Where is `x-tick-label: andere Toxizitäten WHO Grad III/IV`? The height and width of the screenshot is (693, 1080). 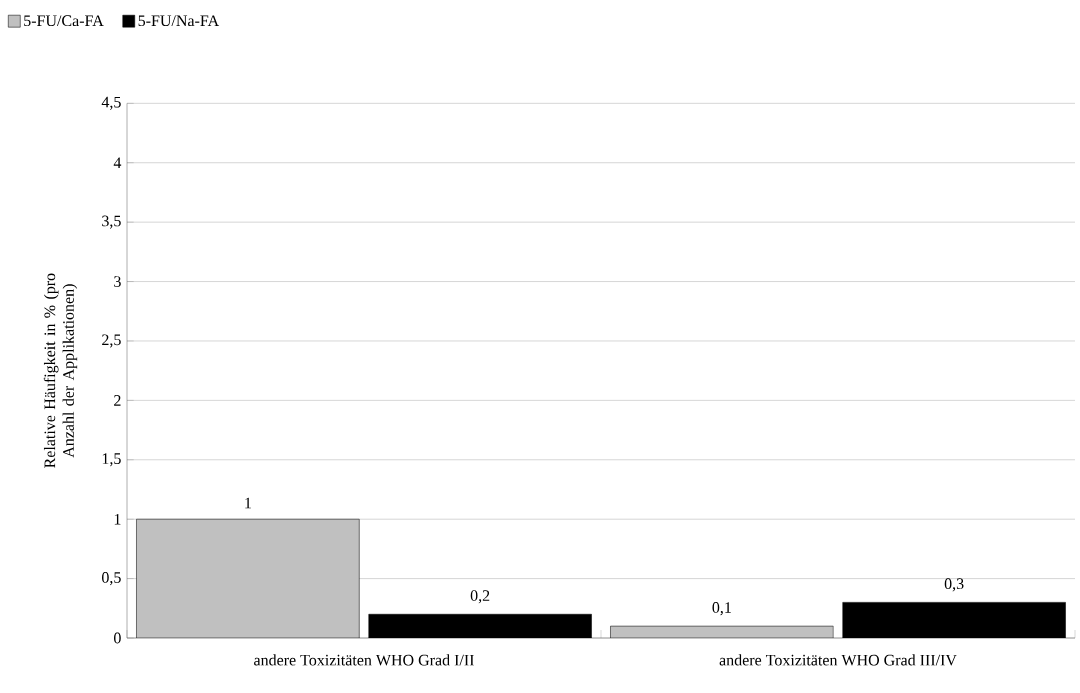
x-tick-label: andere Toxizitäten WHO Grad III/IV is located at coordinates (838, 660).